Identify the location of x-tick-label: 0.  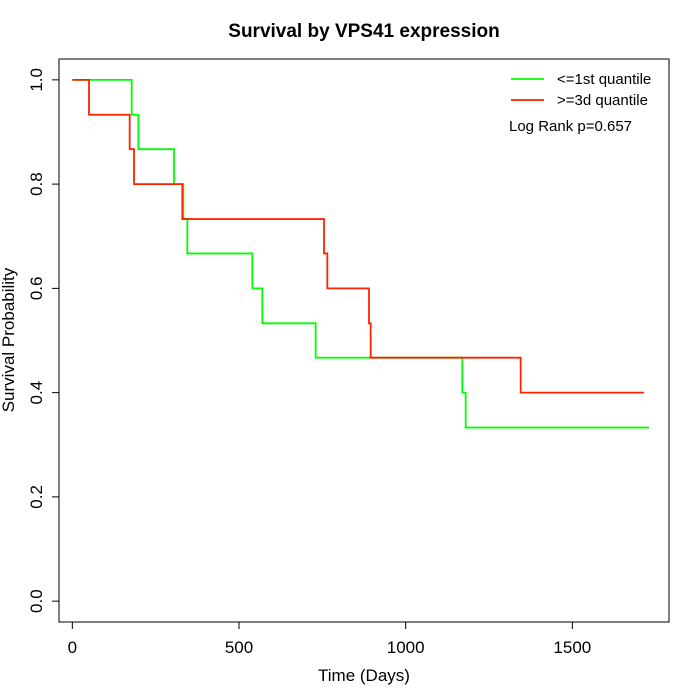
(72, 647).